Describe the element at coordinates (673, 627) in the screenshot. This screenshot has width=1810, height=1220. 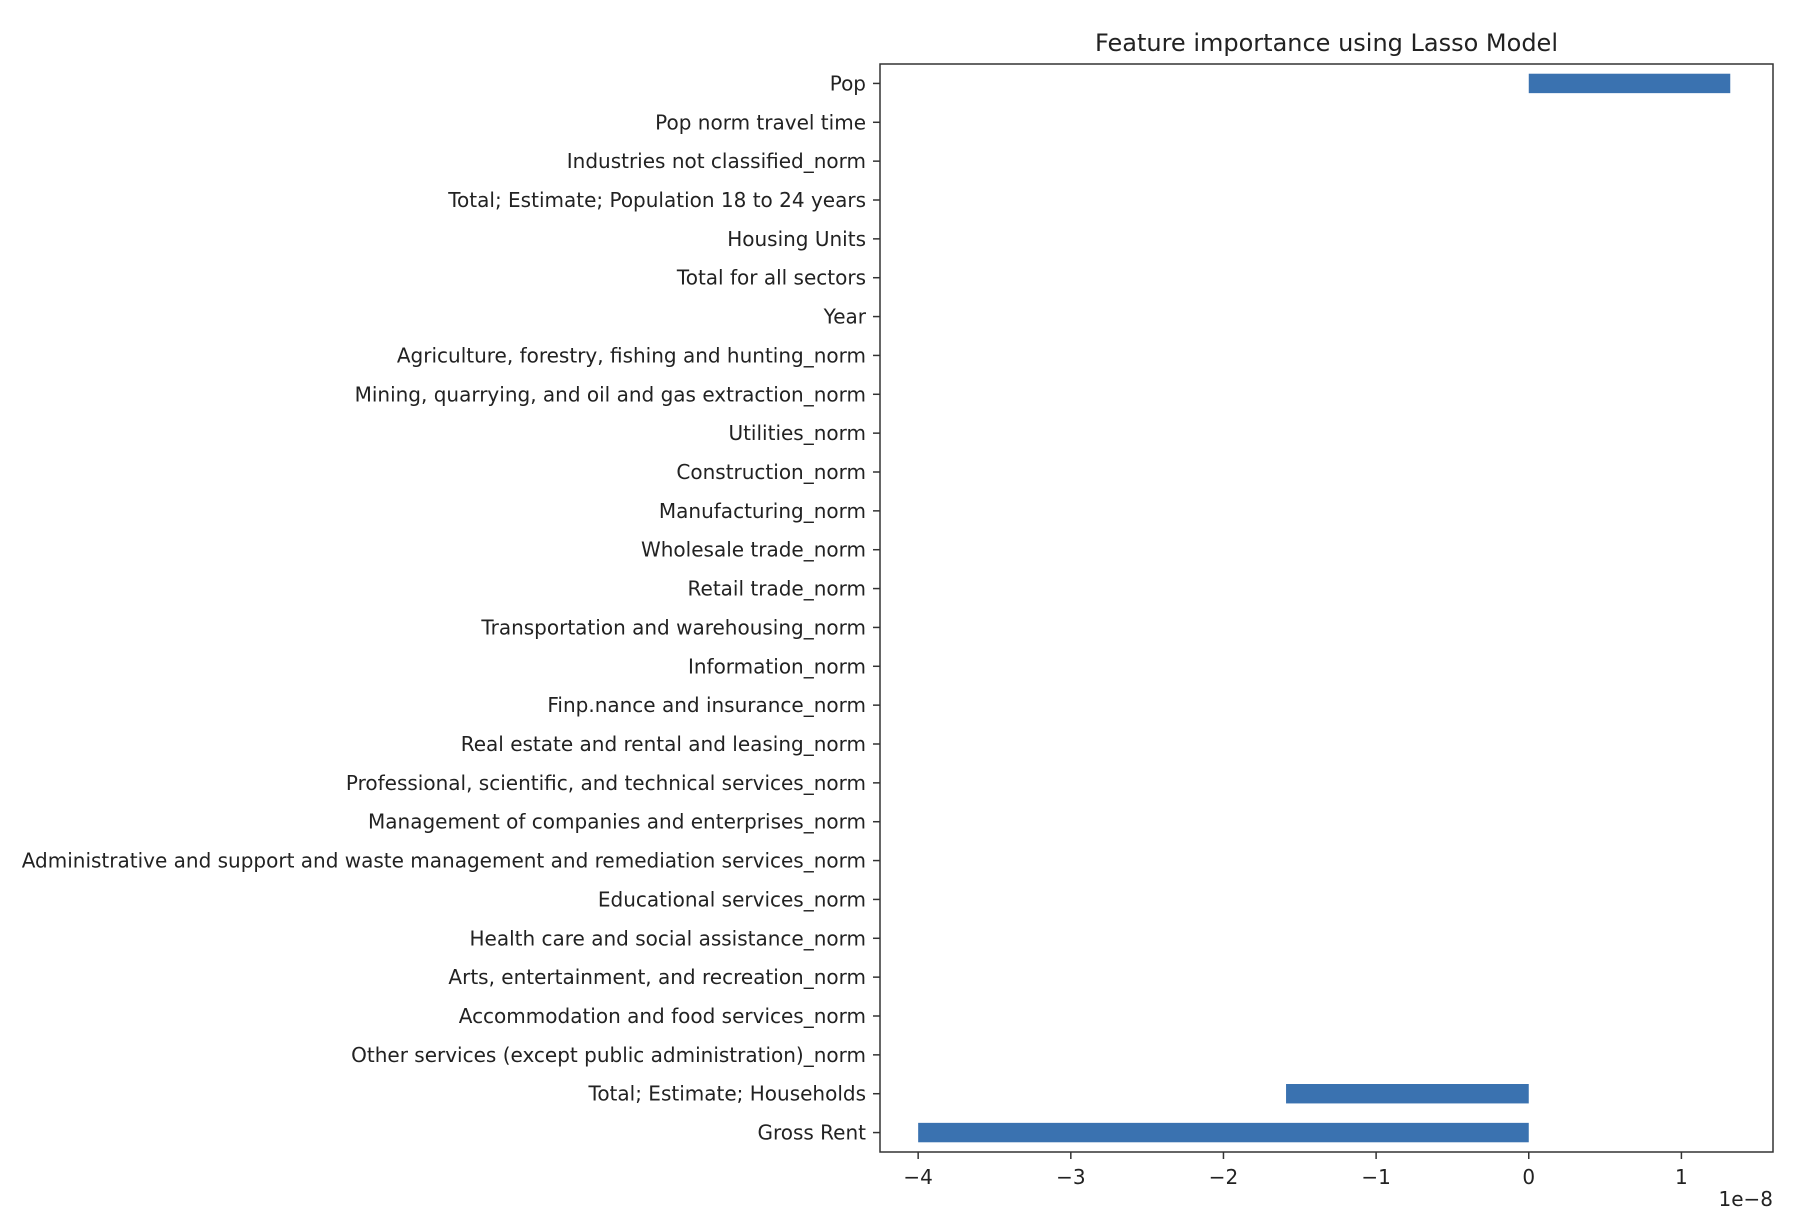
I see `y-tick-label: Transportation and warehousing_norm` at that location.